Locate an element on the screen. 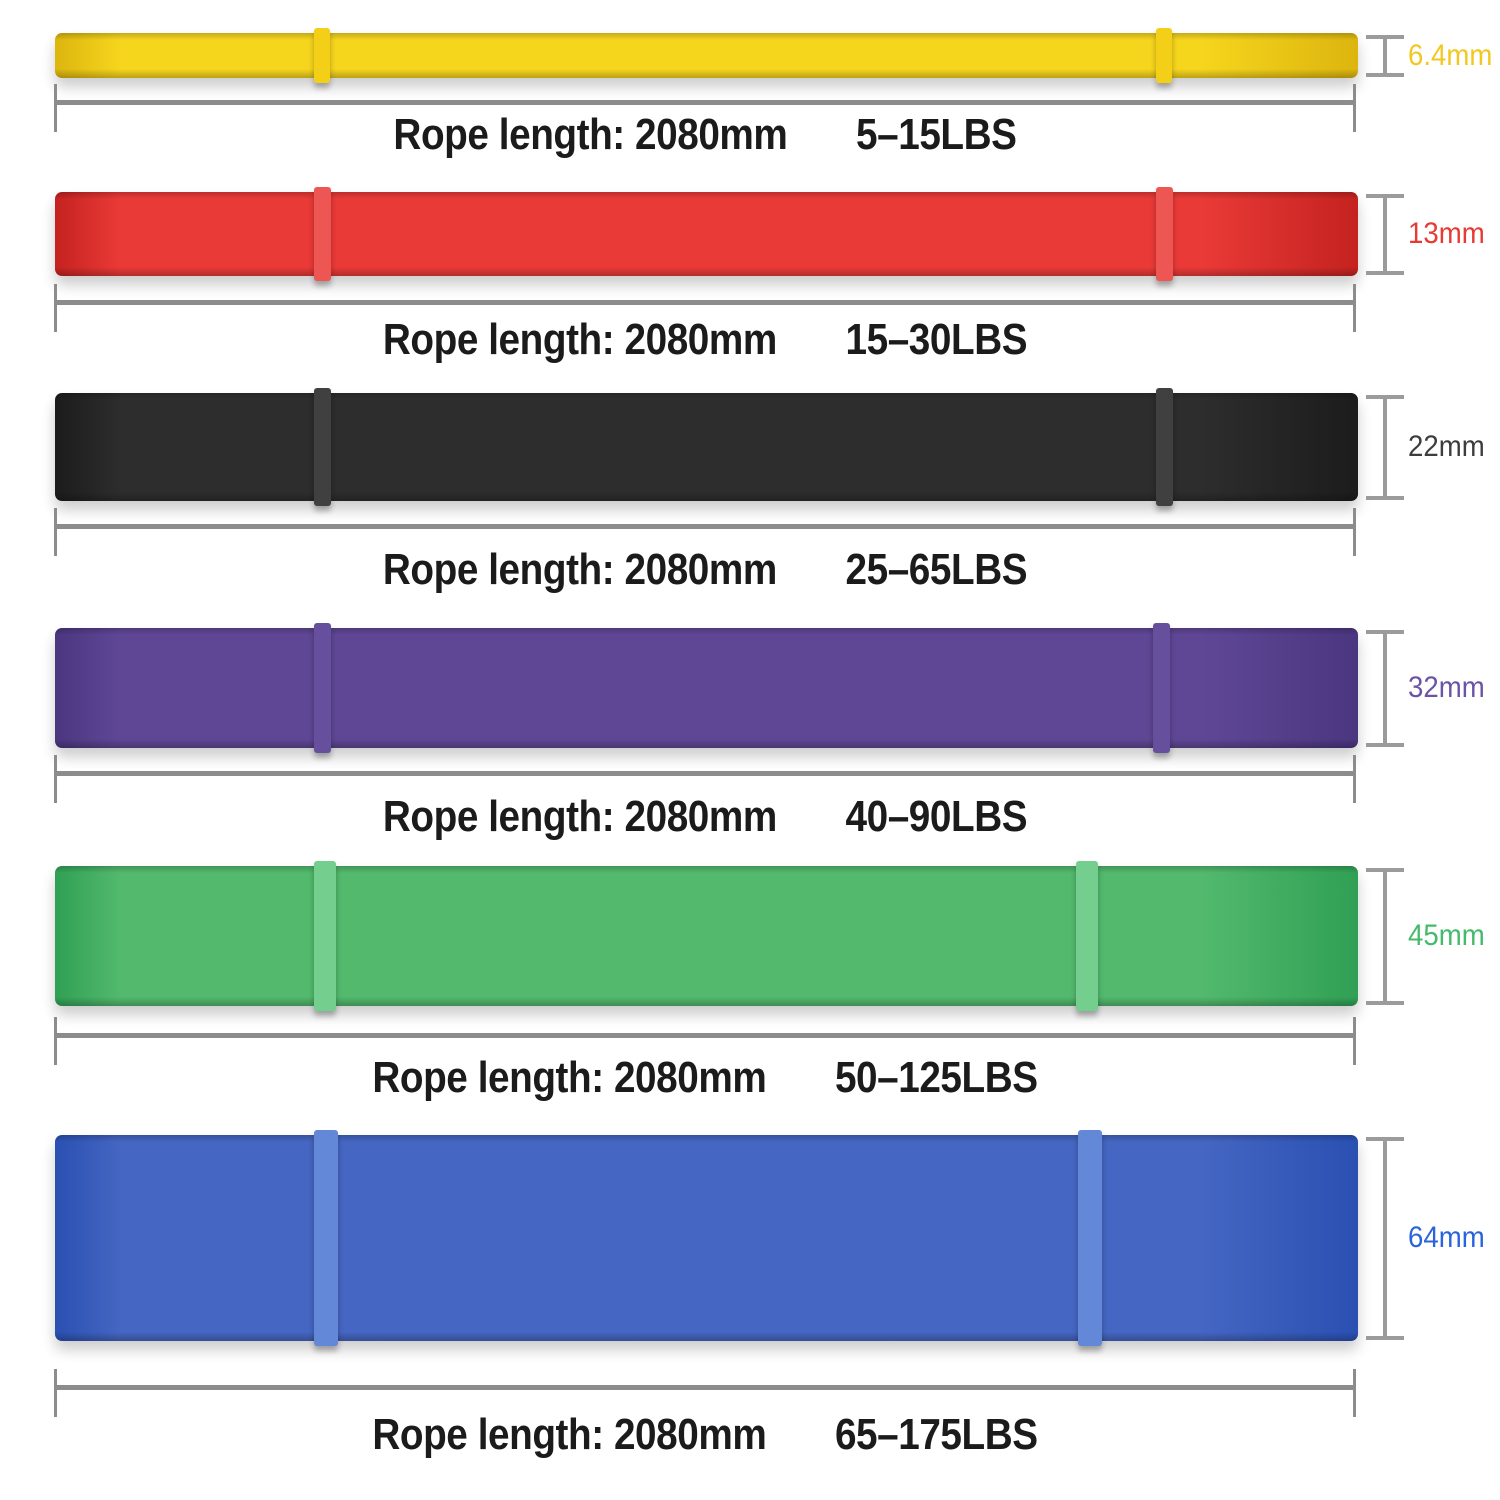  band-caption: Rope length: 2080mm 15–30LBS is located at coordinates (705, 340).